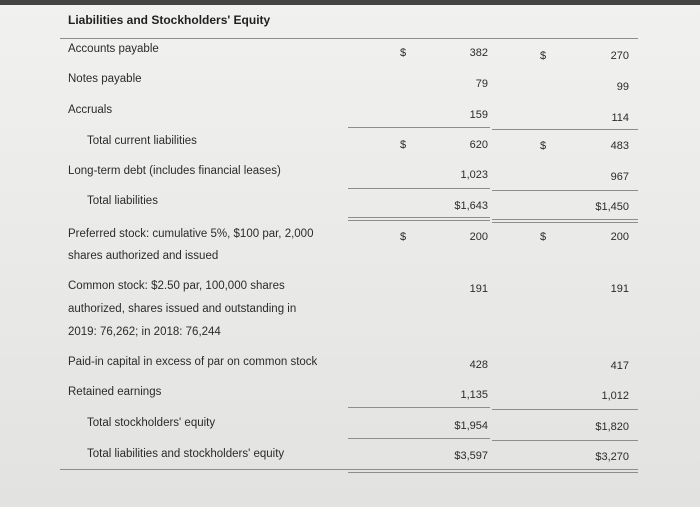  Describe the element at coordinates (619, 56) in the screenshot. I see `amount: 270` at that location.